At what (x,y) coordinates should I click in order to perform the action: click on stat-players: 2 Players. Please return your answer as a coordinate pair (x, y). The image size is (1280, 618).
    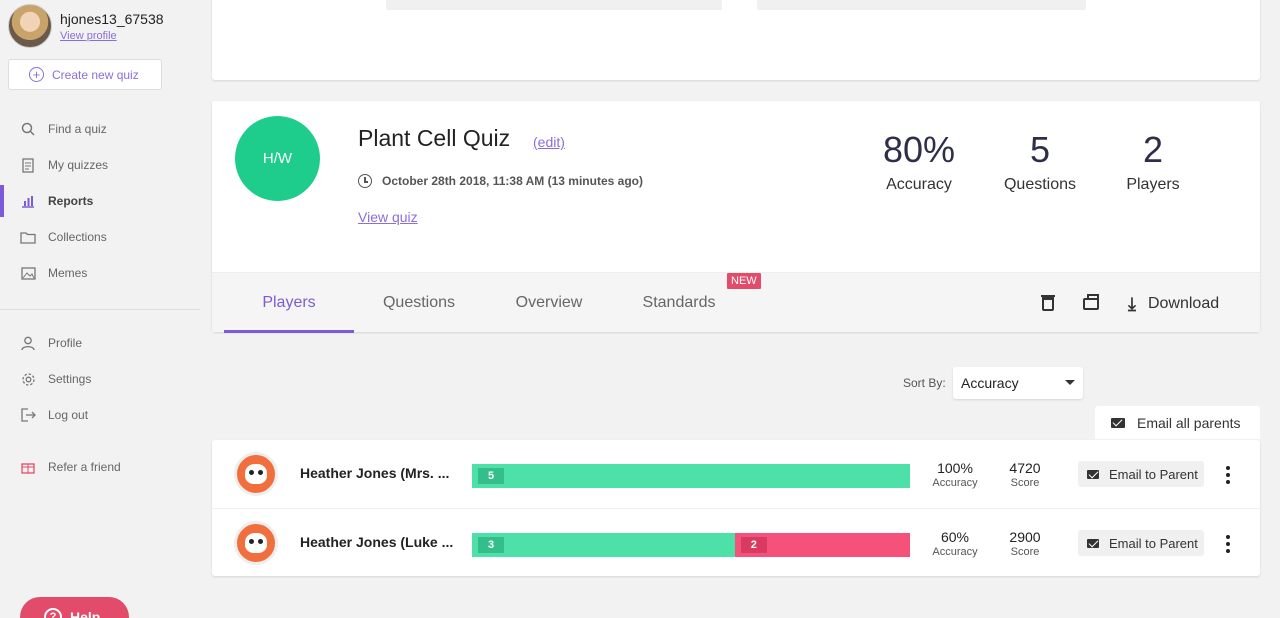
    Looking at the image, I should click on (1153, 161).